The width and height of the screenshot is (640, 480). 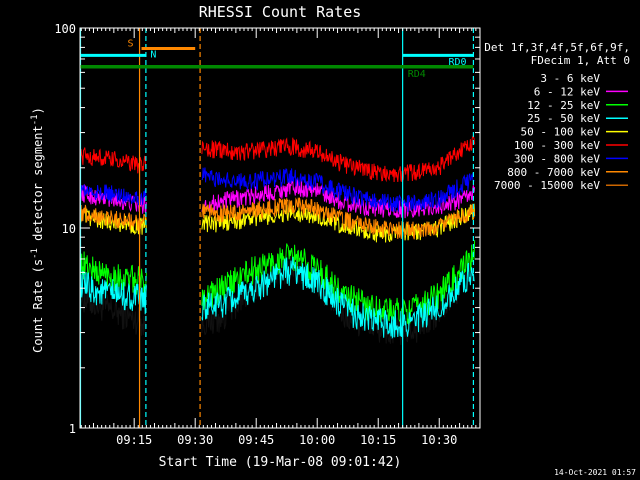 I want to click on legend-label-4: 50 - 100 keV, so click(x=561, y=132).